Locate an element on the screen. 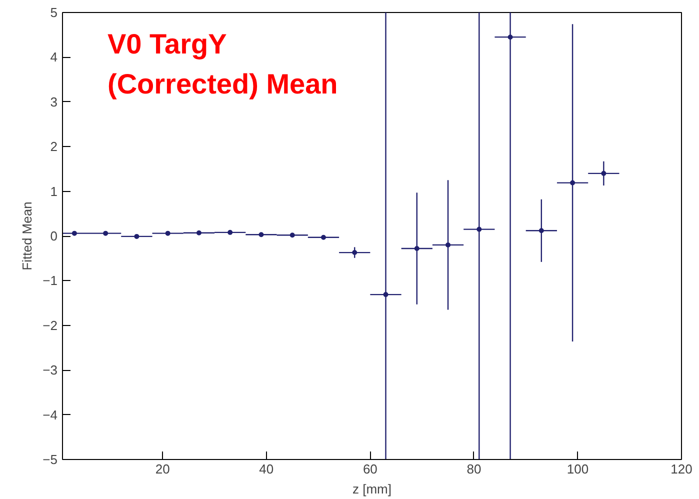  x-tick-label: 40 is located at coordinates (266, 469).